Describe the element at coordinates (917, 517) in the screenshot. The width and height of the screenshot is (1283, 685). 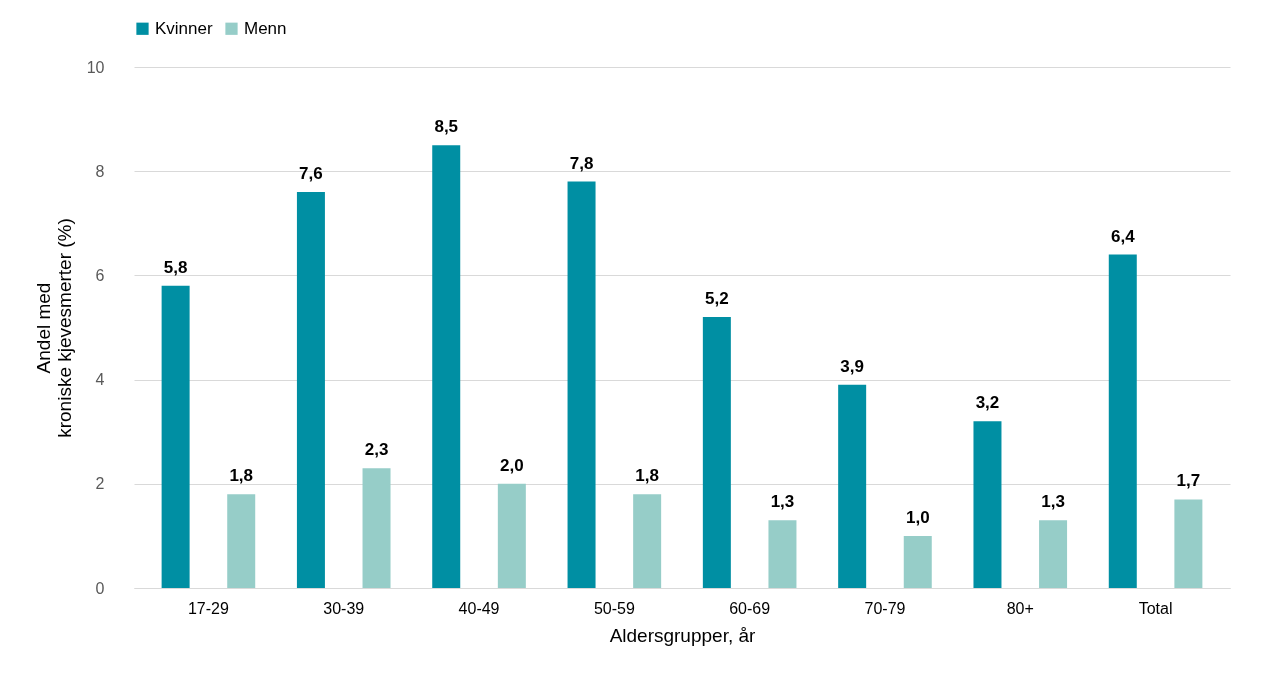
I see `data-label: 1,0` at that location.